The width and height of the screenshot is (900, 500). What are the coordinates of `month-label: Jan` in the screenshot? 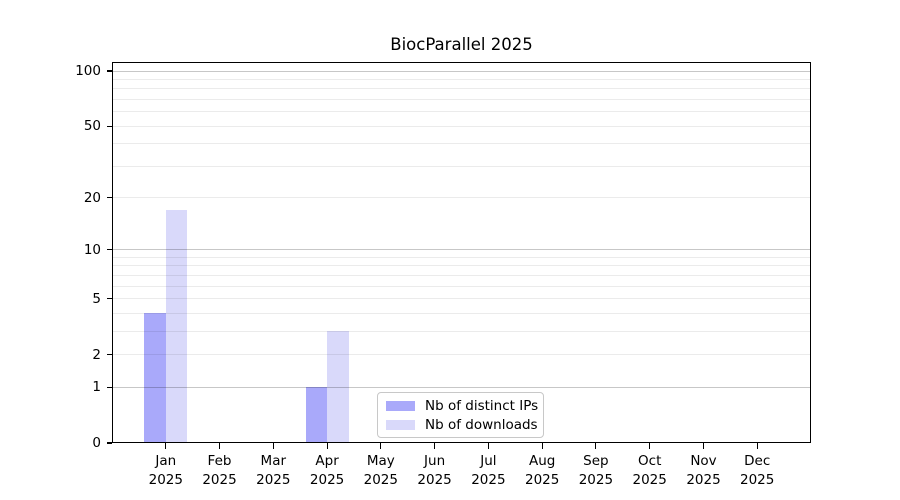 It's located at (166, 461).